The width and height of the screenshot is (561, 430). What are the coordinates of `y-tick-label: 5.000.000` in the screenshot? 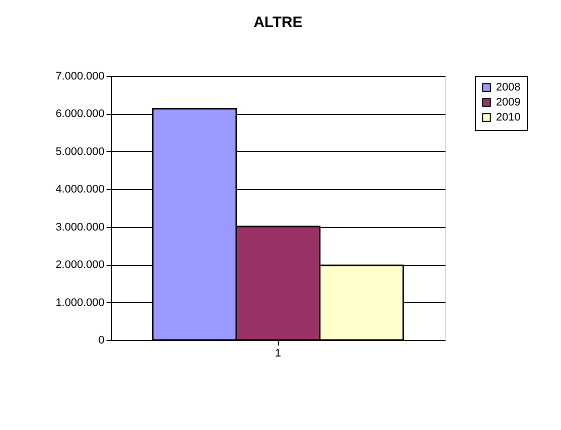 It's located at (80, 152).